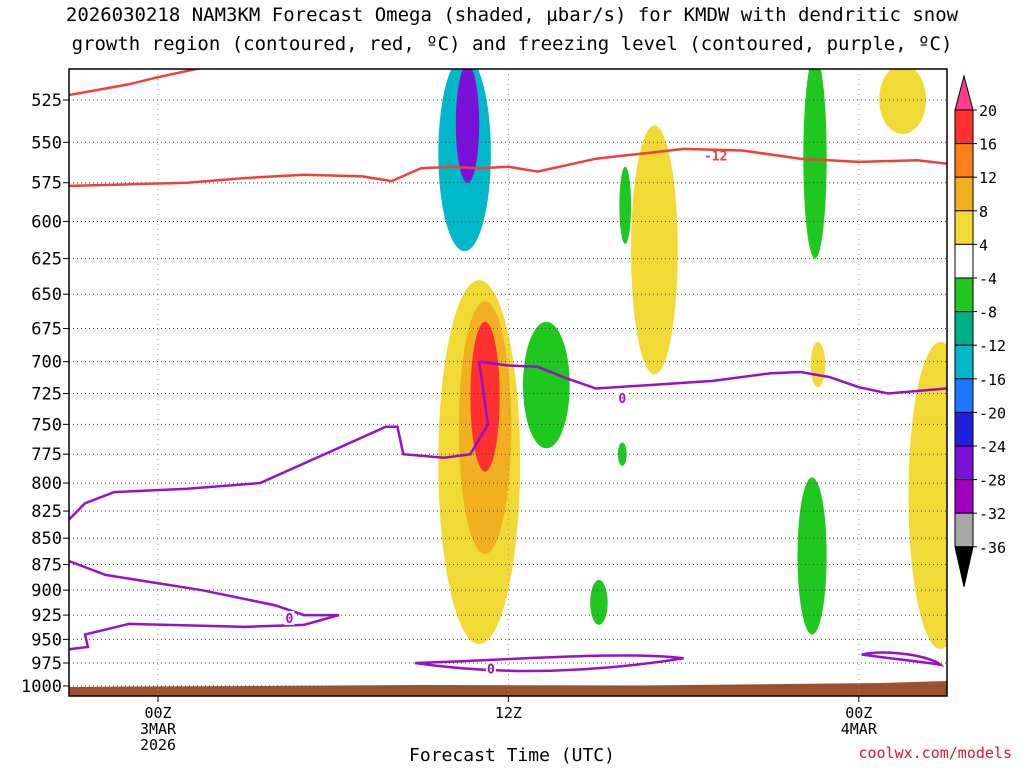  Describe the element at coordinates (46, 295) in the screenshot. I see `y-tick-label: 650` at that location.